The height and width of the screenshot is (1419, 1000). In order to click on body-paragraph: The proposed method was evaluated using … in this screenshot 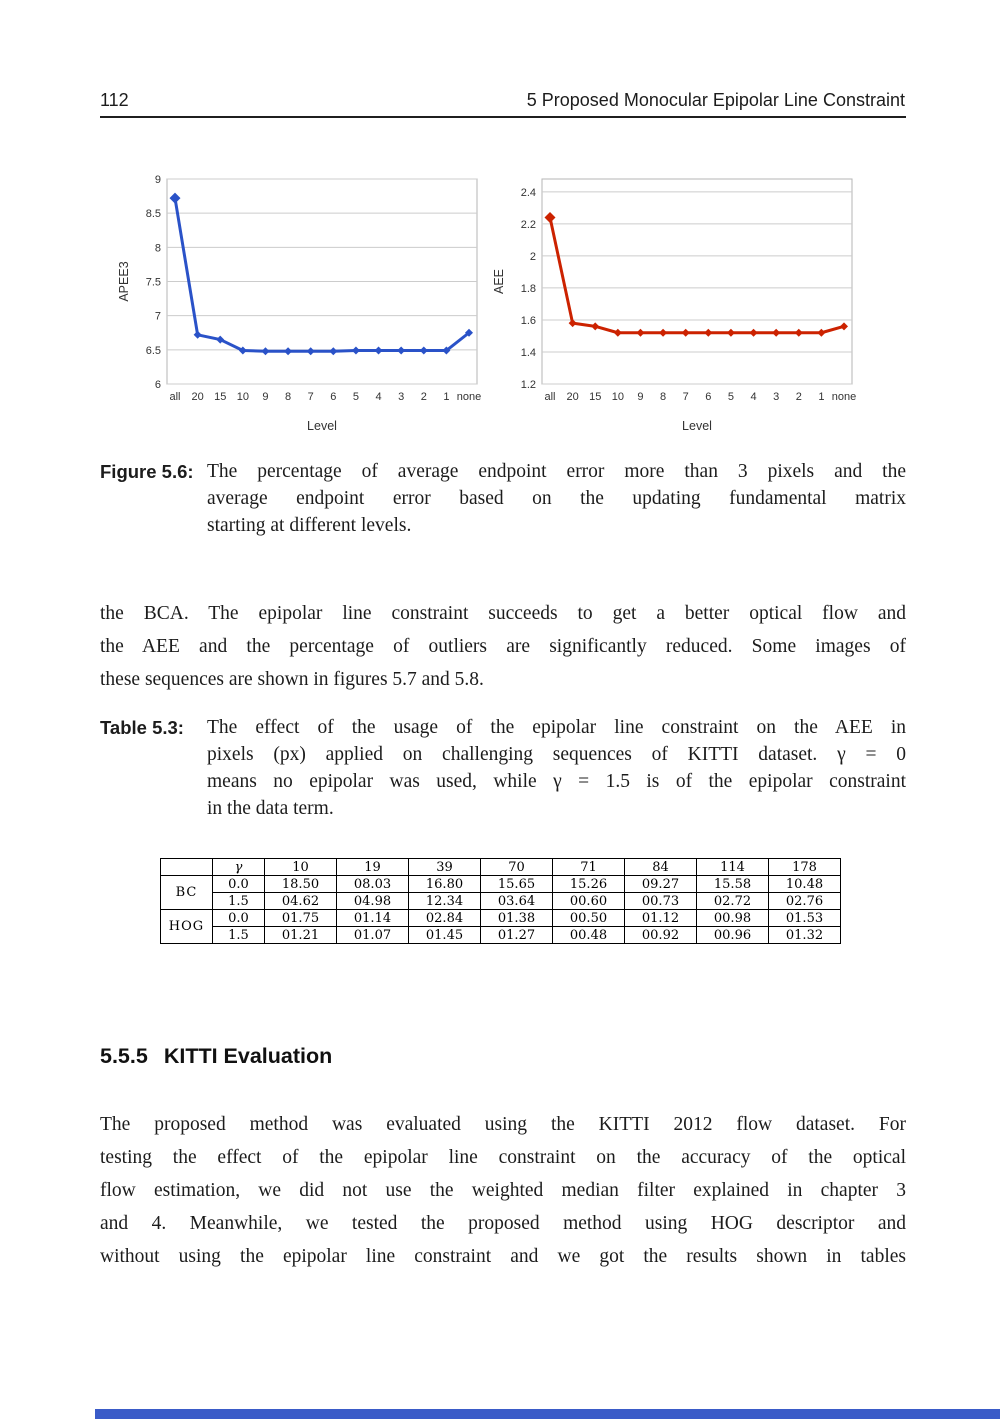, I will do `click(503, 1190)`.